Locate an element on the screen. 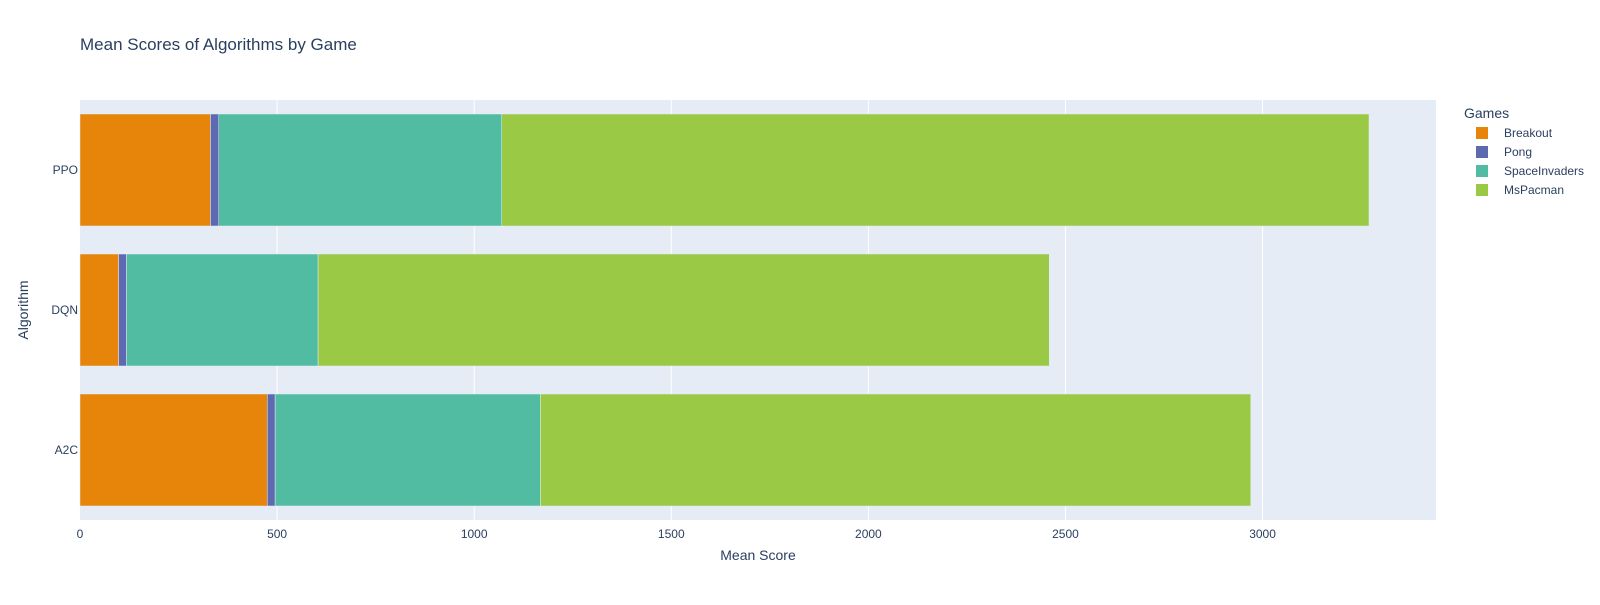 Image resolution: width=1600 pixels, height=605 pixels. legend-label-mspacman: MsPacman is located at coordinates (1534, 190).